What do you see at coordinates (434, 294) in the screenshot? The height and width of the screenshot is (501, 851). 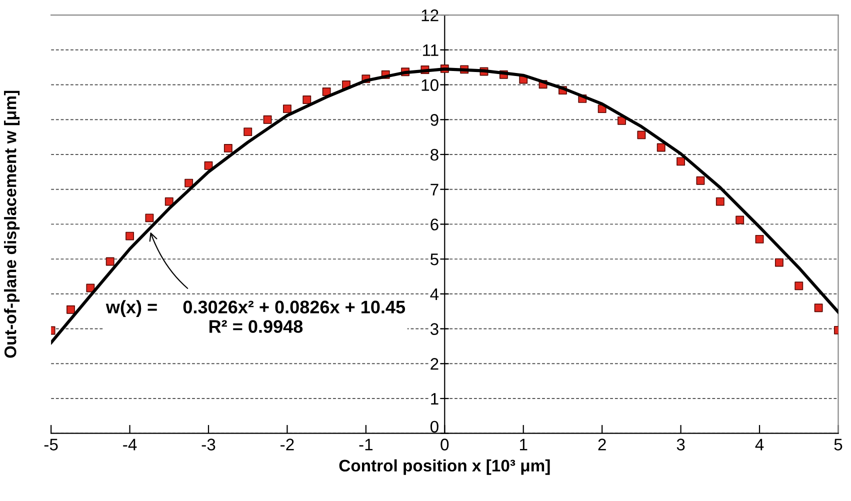 I see `y-tick-label: 4` at bounding box center [434, 294].